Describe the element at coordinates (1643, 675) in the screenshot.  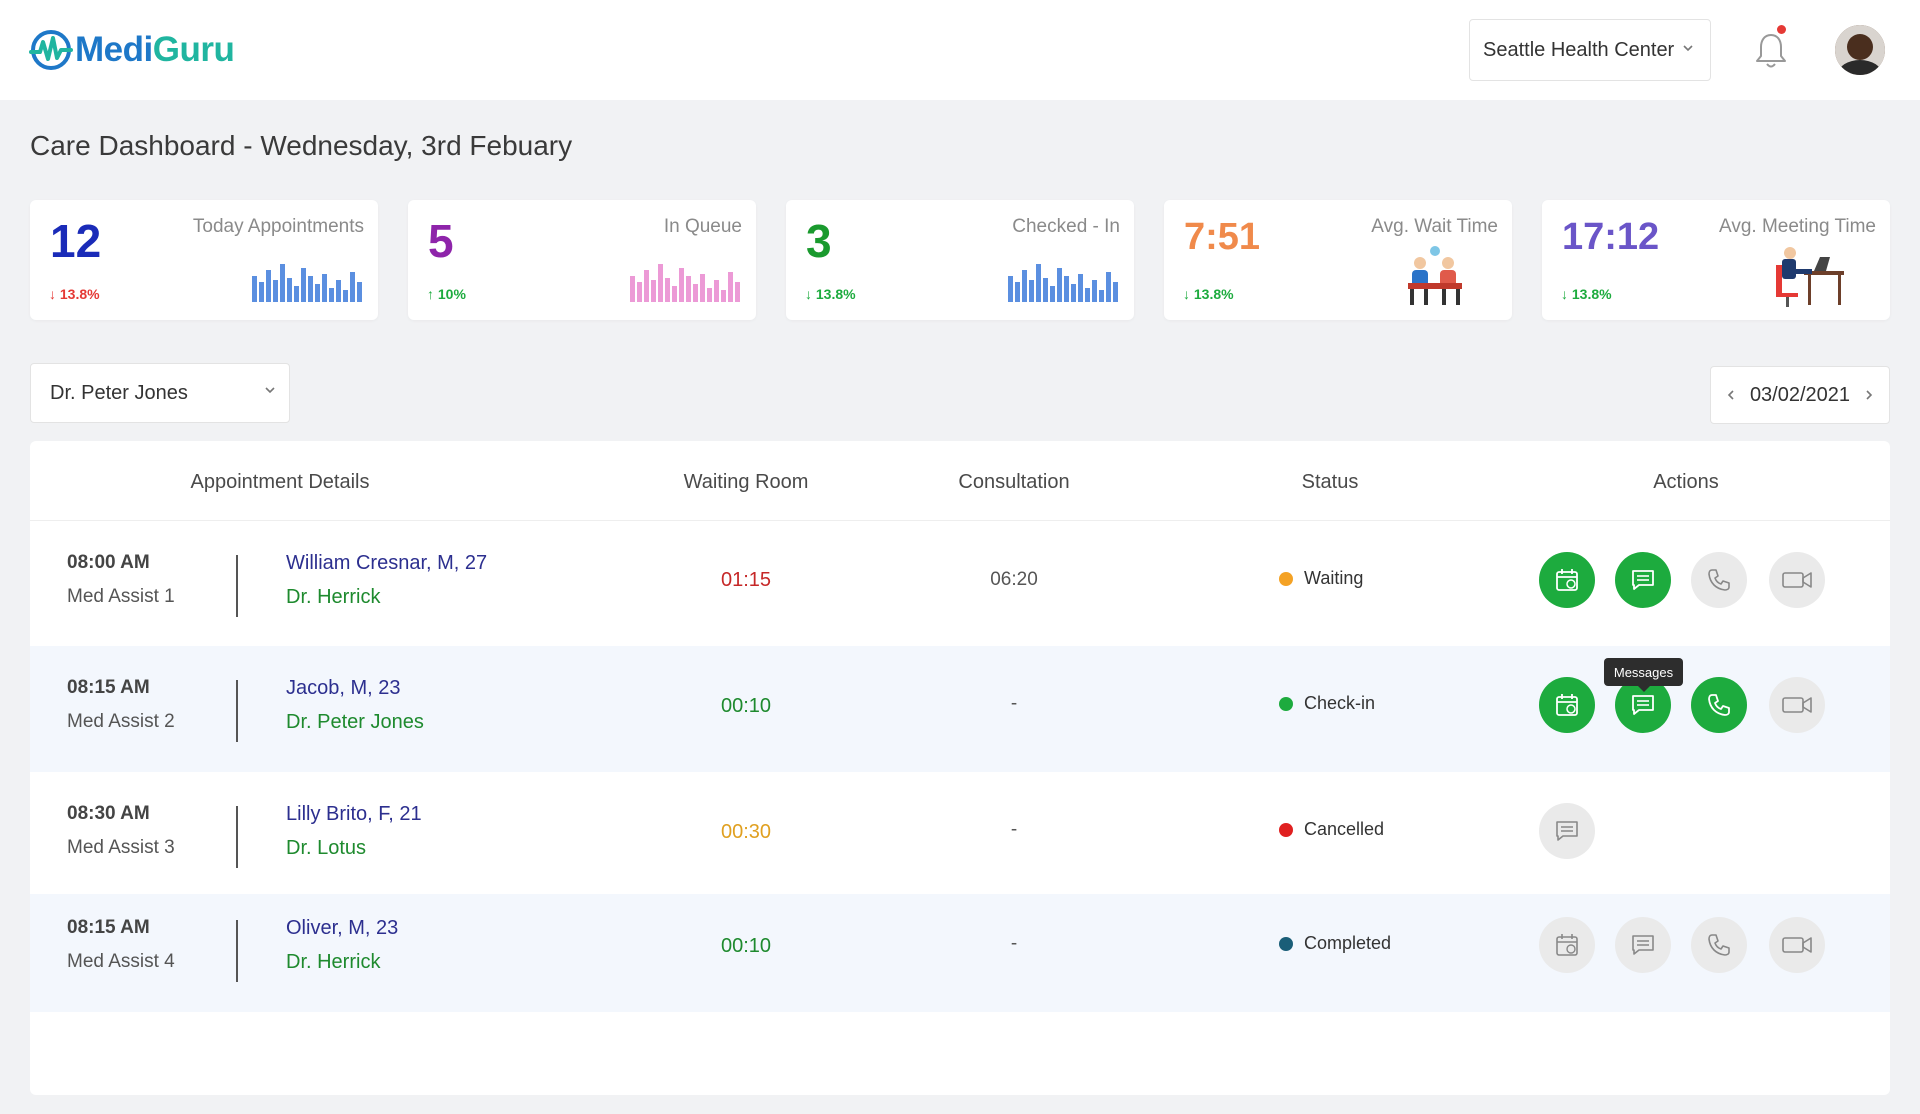
I see `messages-tooltip: Messages` at that location.